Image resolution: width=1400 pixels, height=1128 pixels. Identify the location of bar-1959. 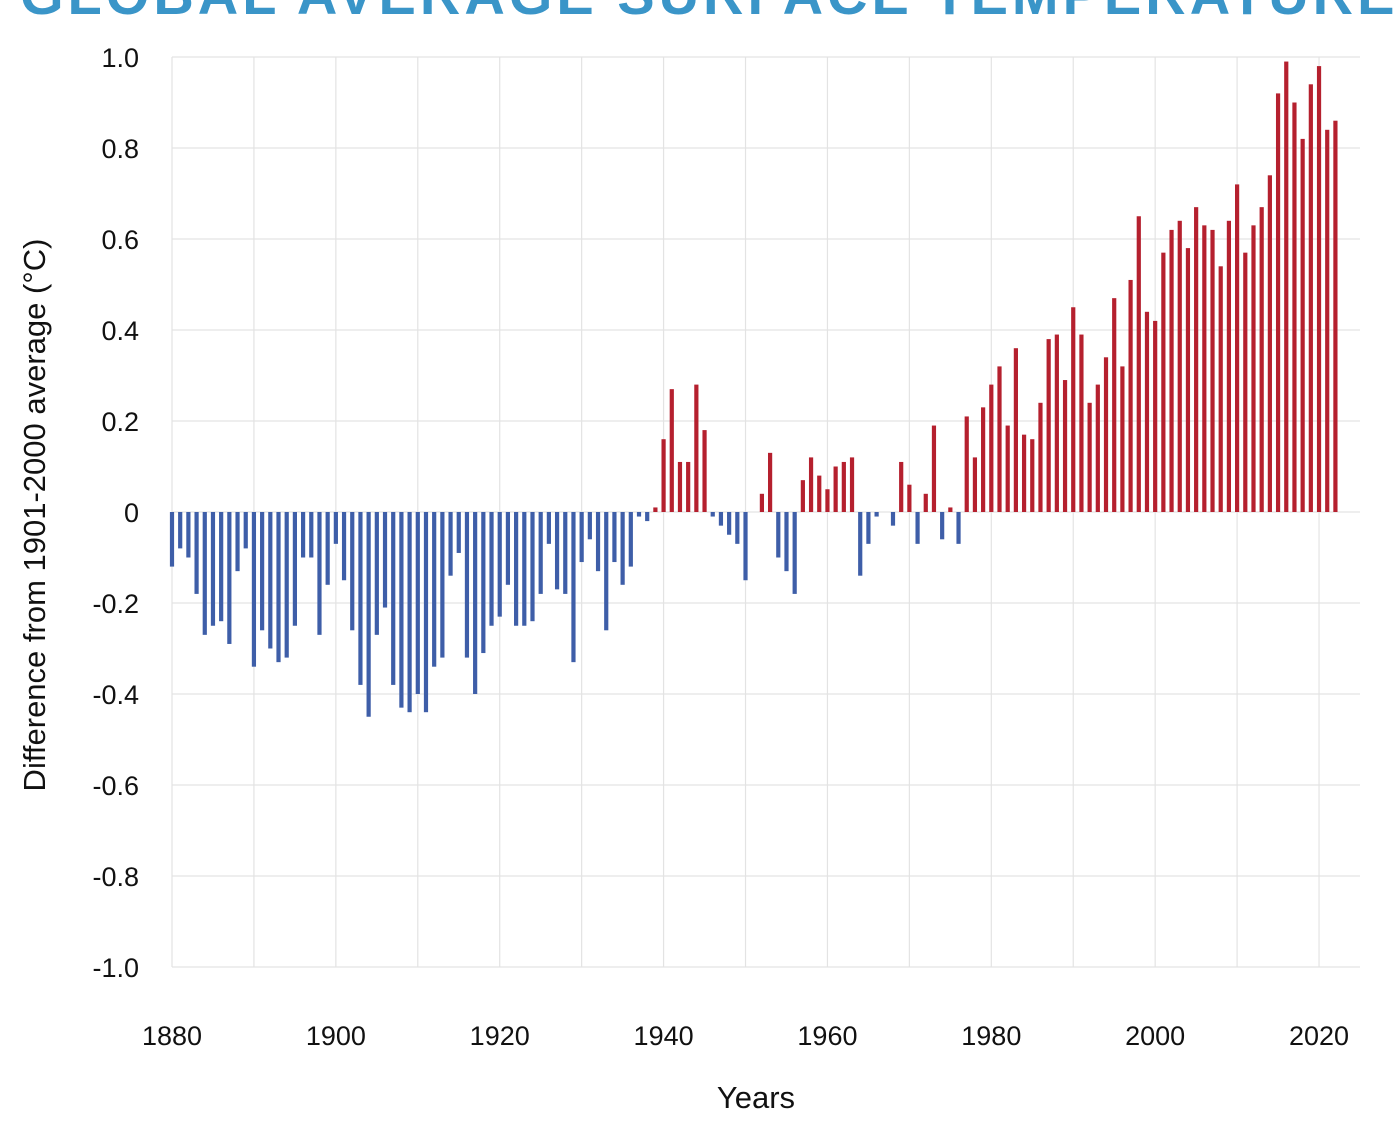
(819, 493).